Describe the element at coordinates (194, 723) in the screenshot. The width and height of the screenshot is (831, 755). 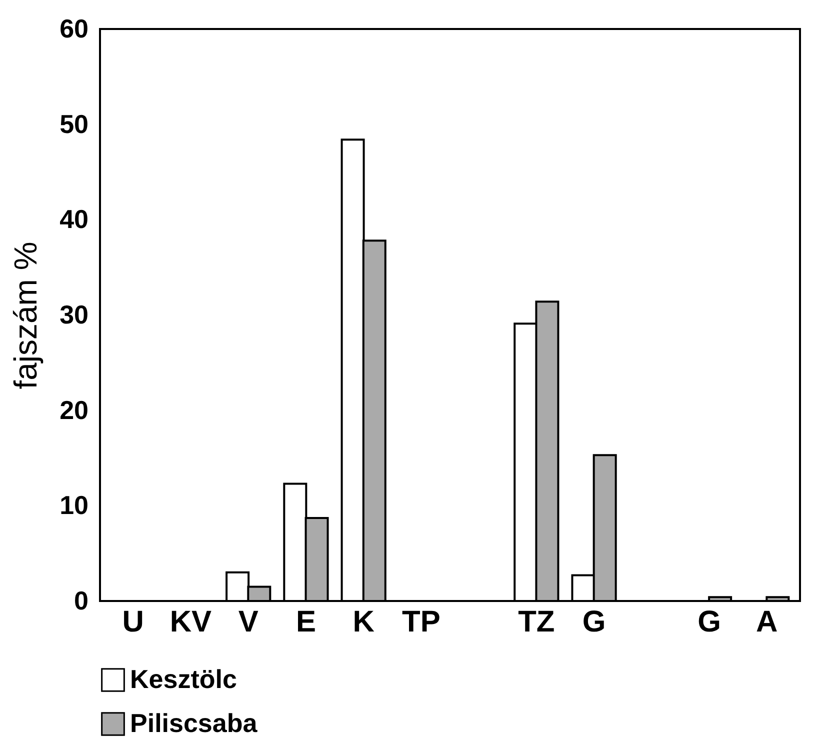
I see `legend-label: Piliscsaba` at that location.